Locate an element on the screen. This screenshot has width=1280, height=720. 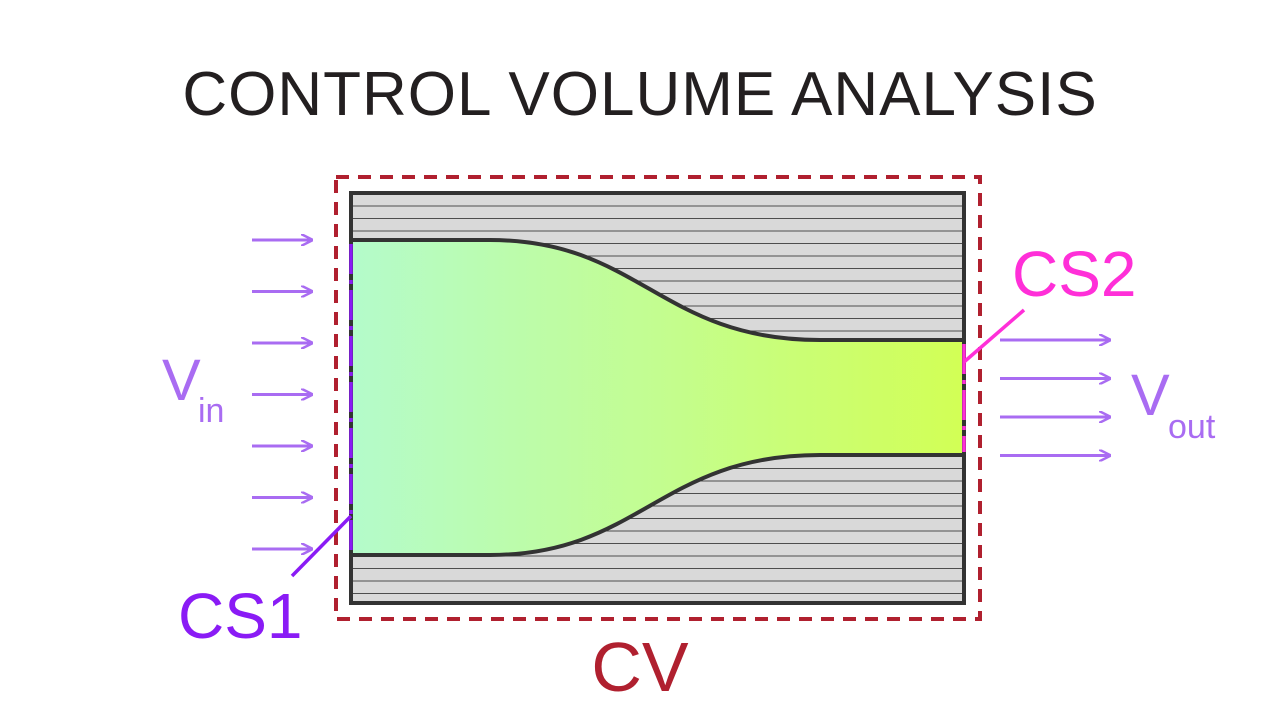
inlet-velocity-arrows is located at coordinates (282, 394).